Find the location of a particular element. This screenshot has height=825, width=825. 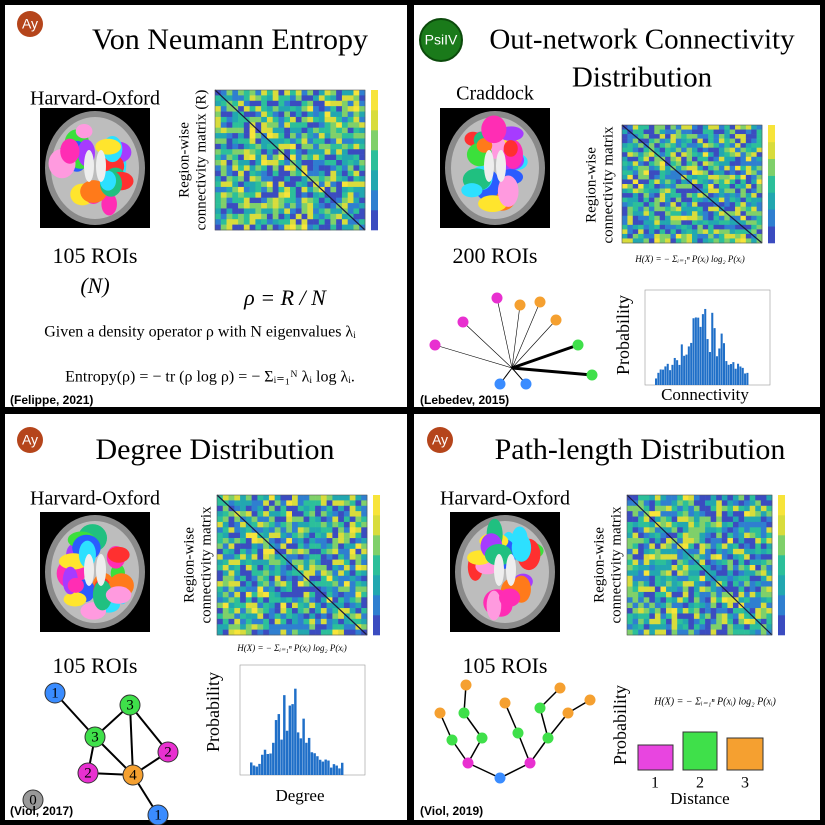

brain-region is located at coordinates (484, 145).